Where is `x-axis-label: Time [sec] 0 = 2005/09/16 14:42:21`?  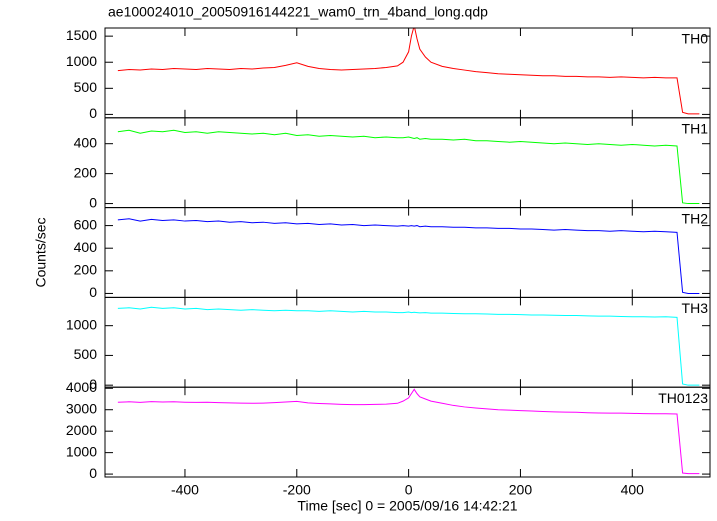 x-axis-label: Time [sec] 0 = 2005/09/16 14:42:21 is located at coordinates (407, 506).